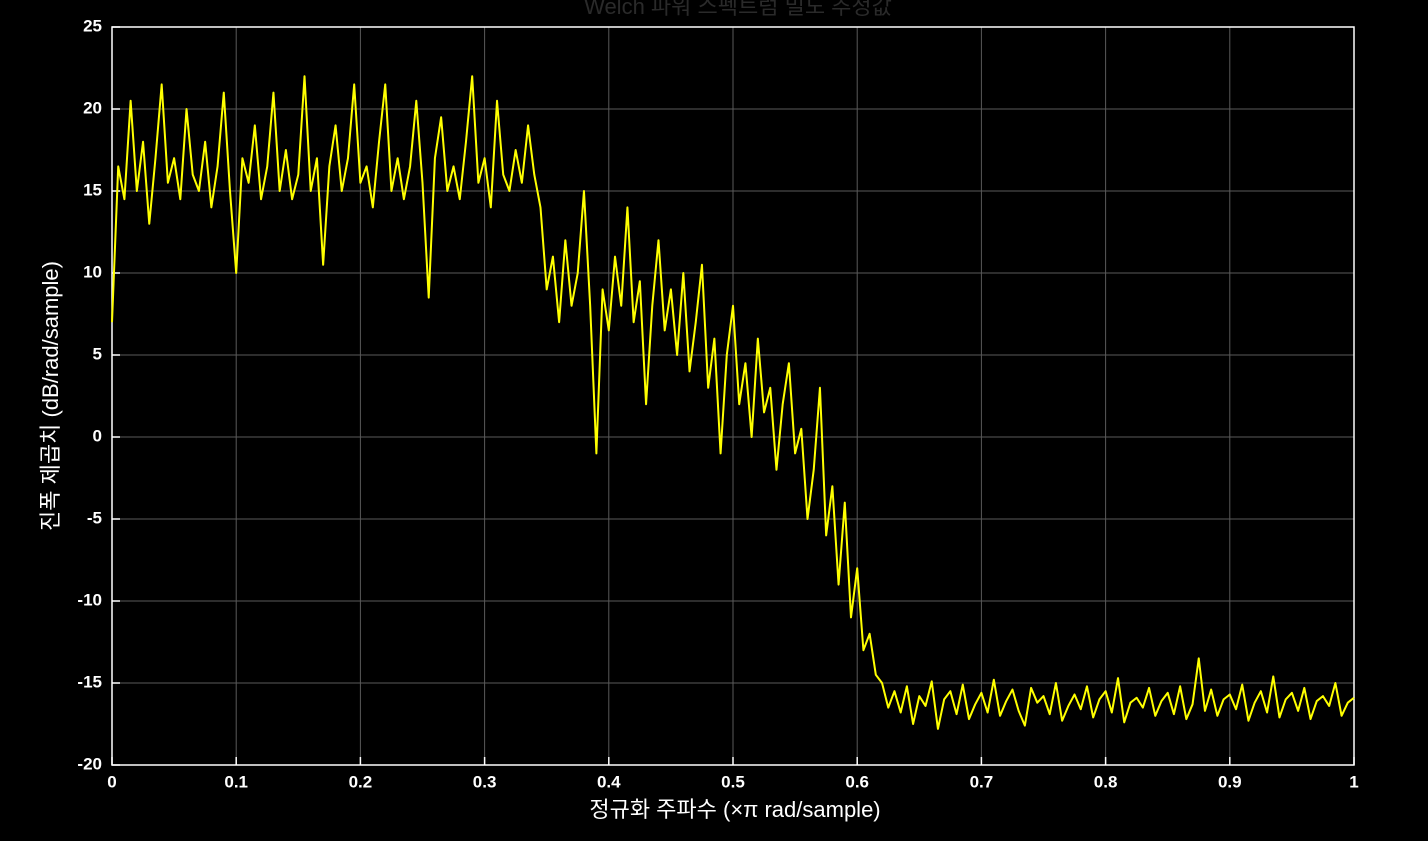  What do you see at coordinates (1106, 781) in the screenshot?
I see `x-tick-label: 0.8` at bounding box center [1106, 781].